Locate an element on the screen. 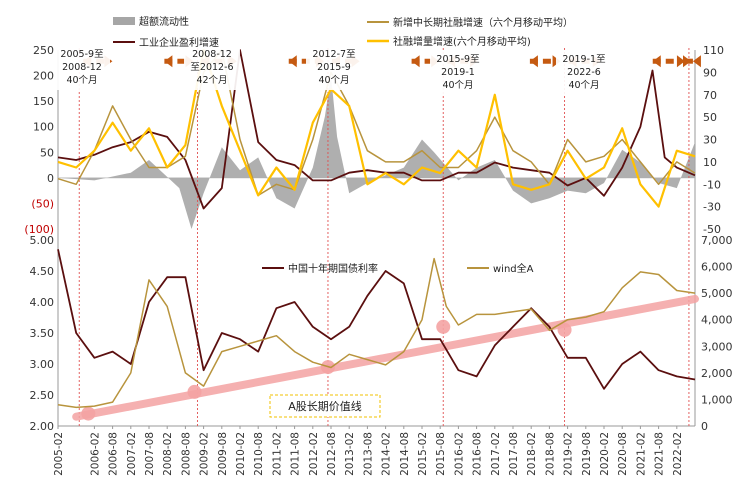 This screenshot has height=498, width=754. x-tick-label: 2014-02 is located at coordinates (387, 454).